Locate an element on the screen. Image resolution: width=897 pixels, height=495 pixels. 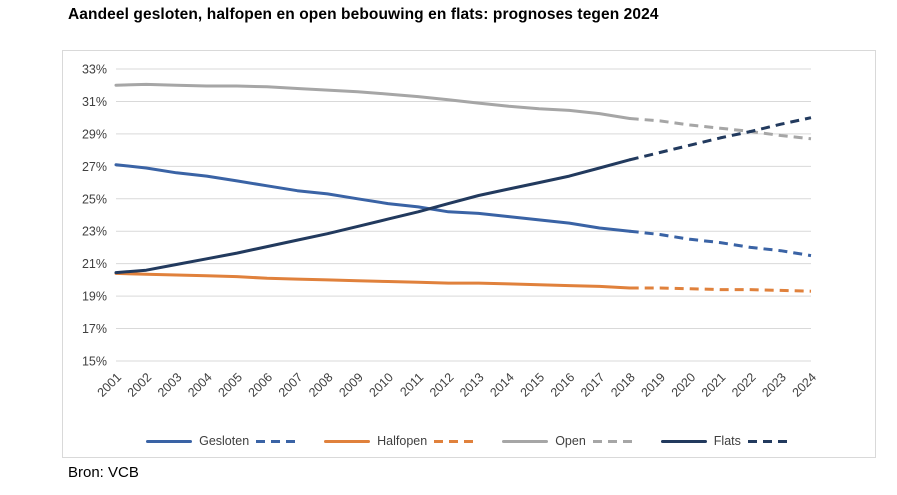
x-axis-tick-label: 2007 is located at coordinates (291, 385).